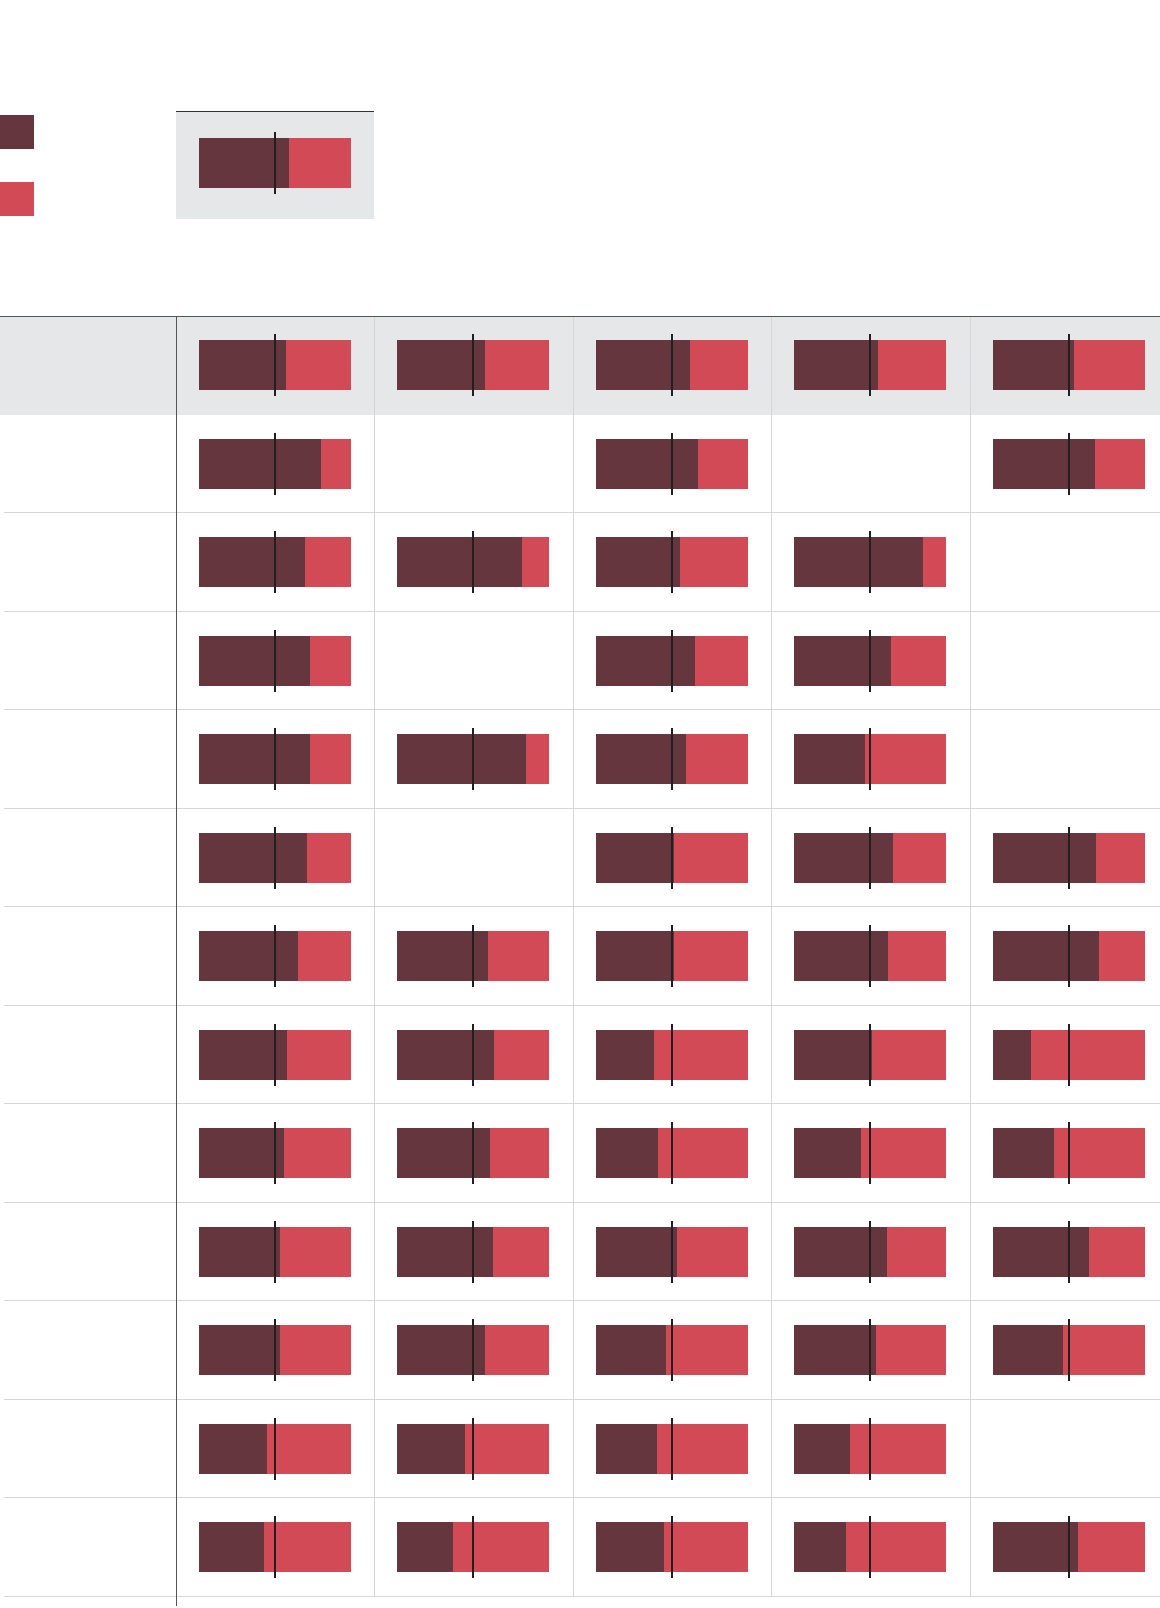 This screenshot has width=1160, height=1608. I want to click on legend-key-bar, so click(275, 163).